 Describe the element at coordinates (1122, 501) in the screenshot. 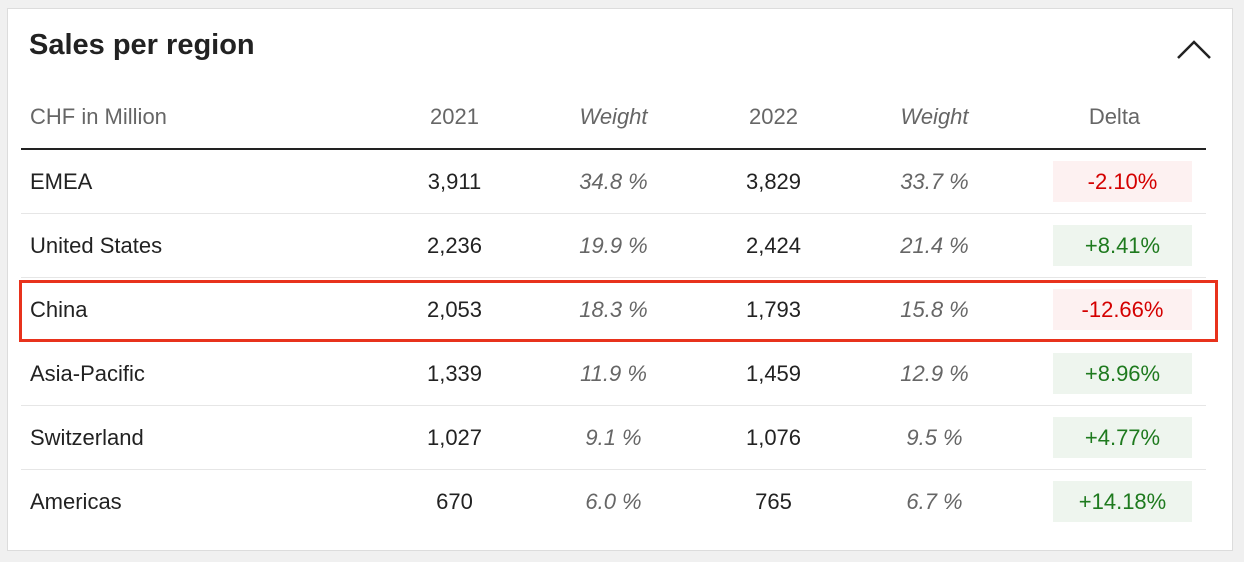

I see `delta-badge-positive: +14.18%` at that location.